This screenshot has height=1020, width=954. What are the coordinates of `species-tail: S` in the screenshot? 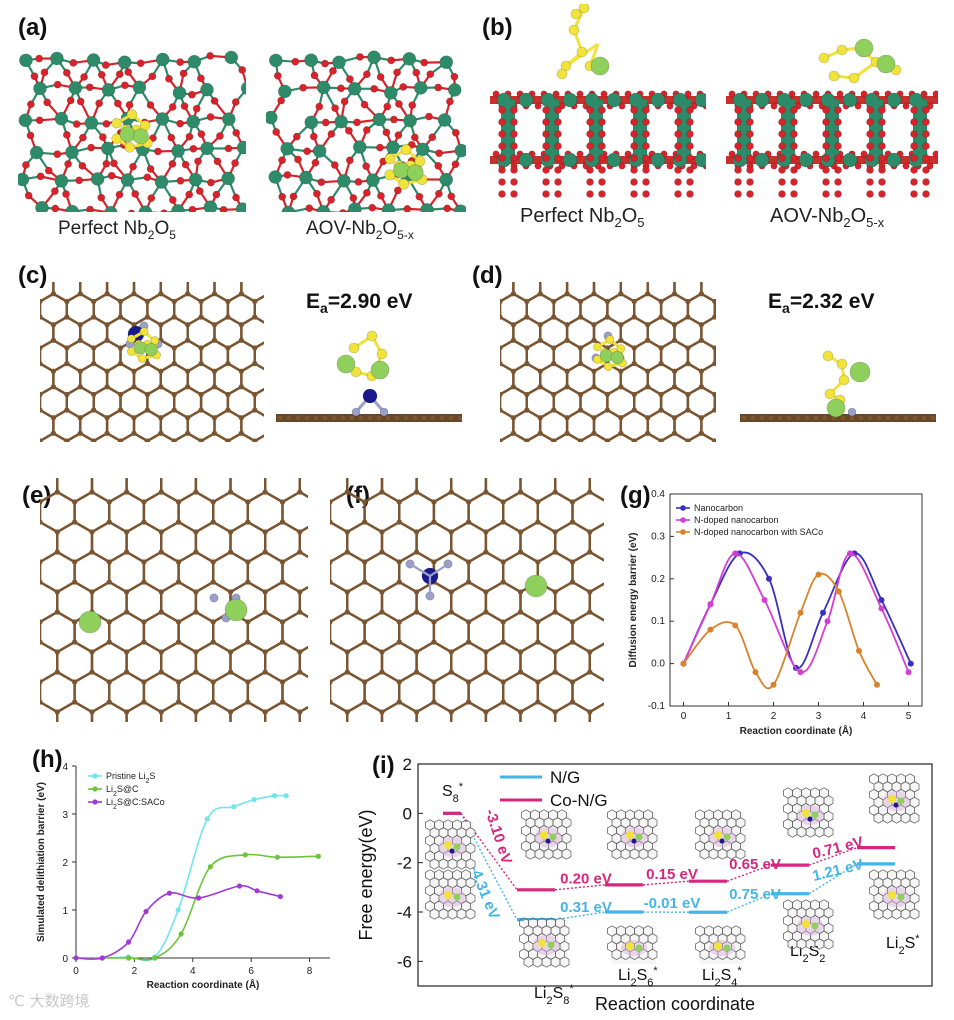 It's located at (642, 975).